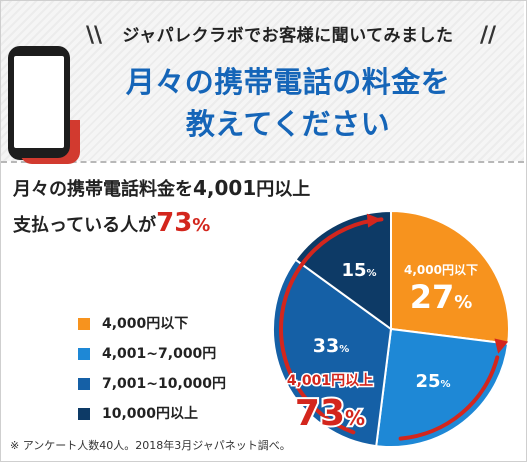 The width and height of the screenshot is (527, 462). Describe the element at coordinates (159, 354) in the screenshot. I see `legend-label: 4,001~7,000円` at that location.